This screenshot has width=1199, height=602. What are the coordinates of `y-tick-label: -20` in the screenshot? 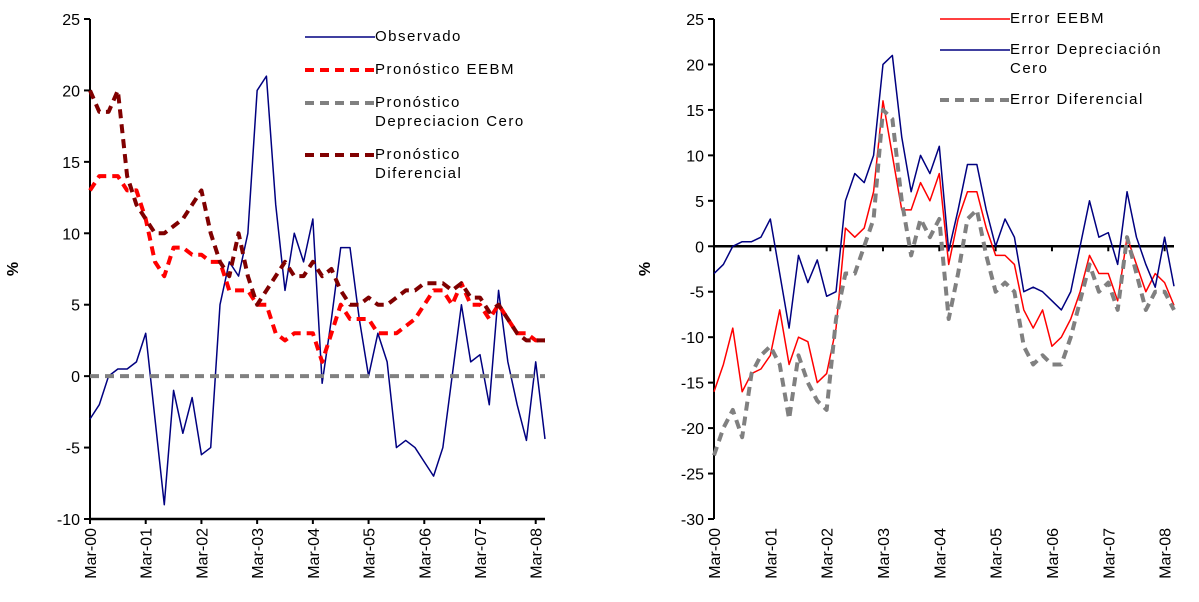 It's located at (692, 429).